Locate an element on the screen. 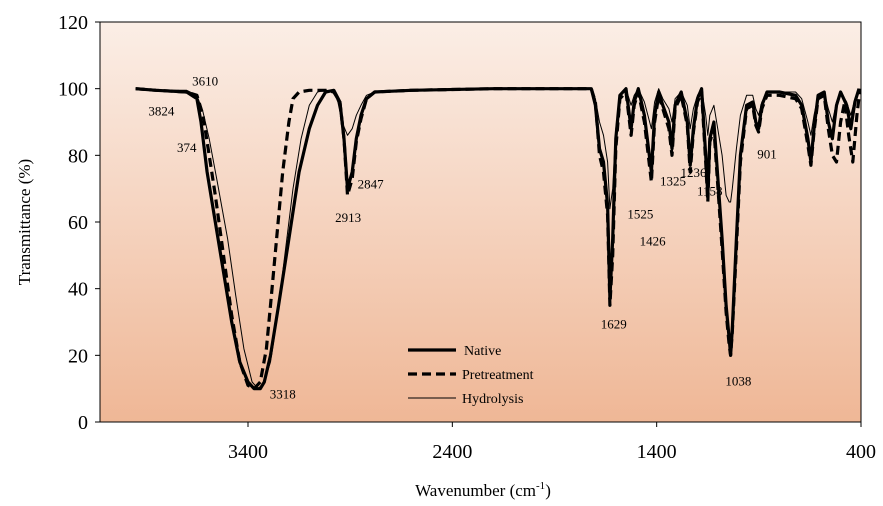 The height and width of the screenshot is (506, 883). peak-annotation: 1426 is located at coordinates (653, 240).